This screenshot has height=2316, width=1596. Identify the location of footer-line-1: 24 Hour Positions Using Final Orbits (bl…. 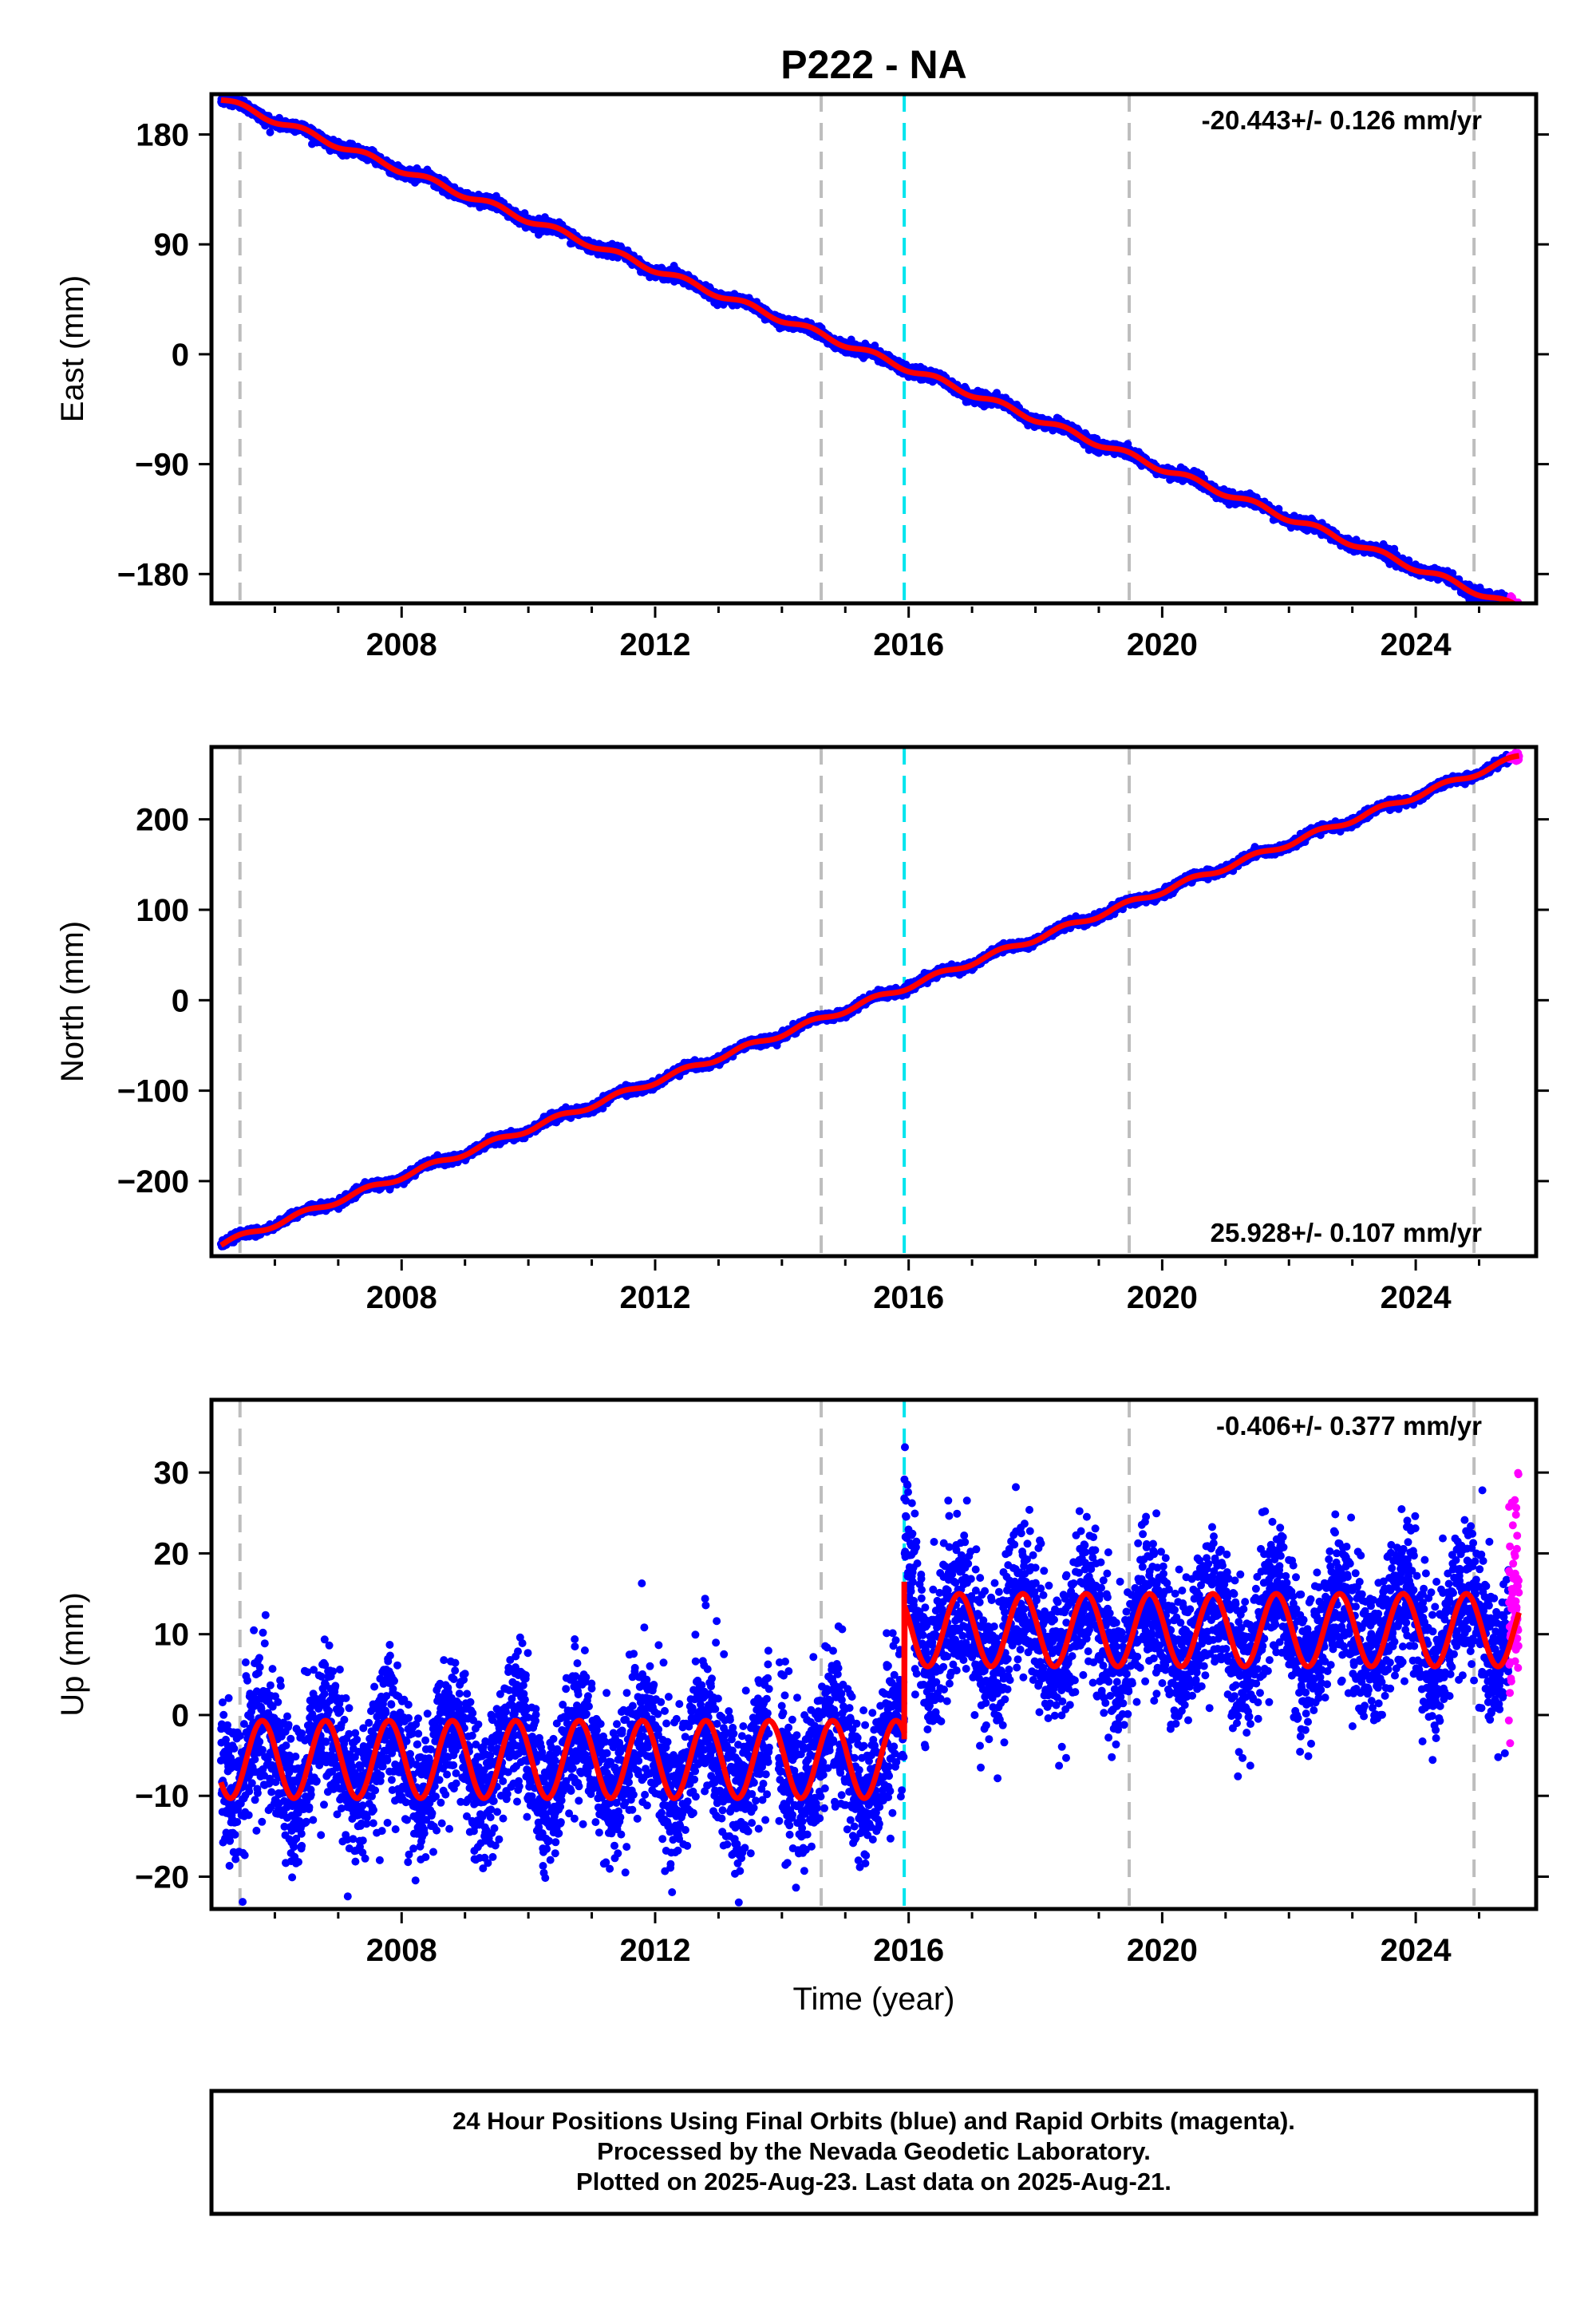
(873, 2121).